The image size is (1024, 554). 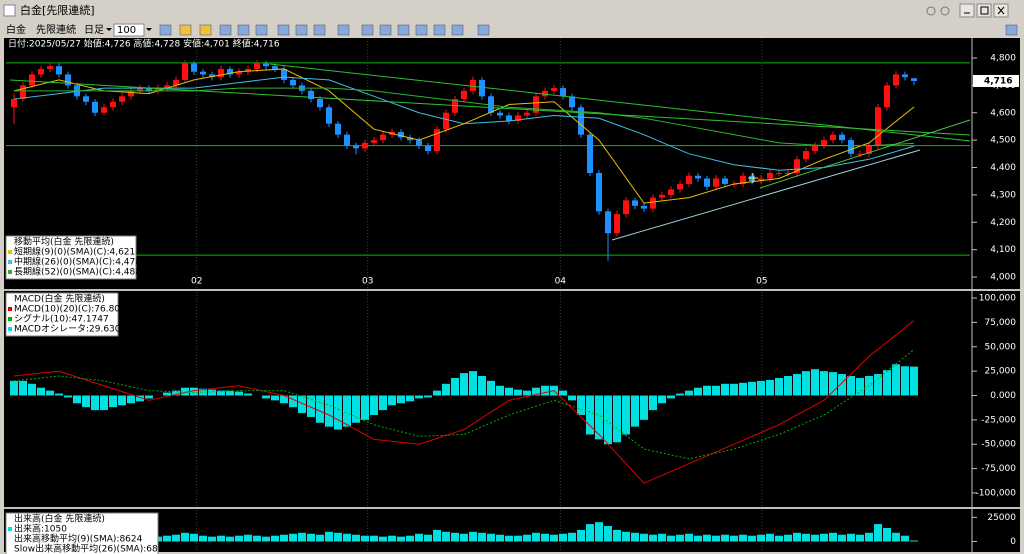 What do you see at coordinates (129, 30) in the screenshot?
I see `count-input` at bounding box center [129, 30].